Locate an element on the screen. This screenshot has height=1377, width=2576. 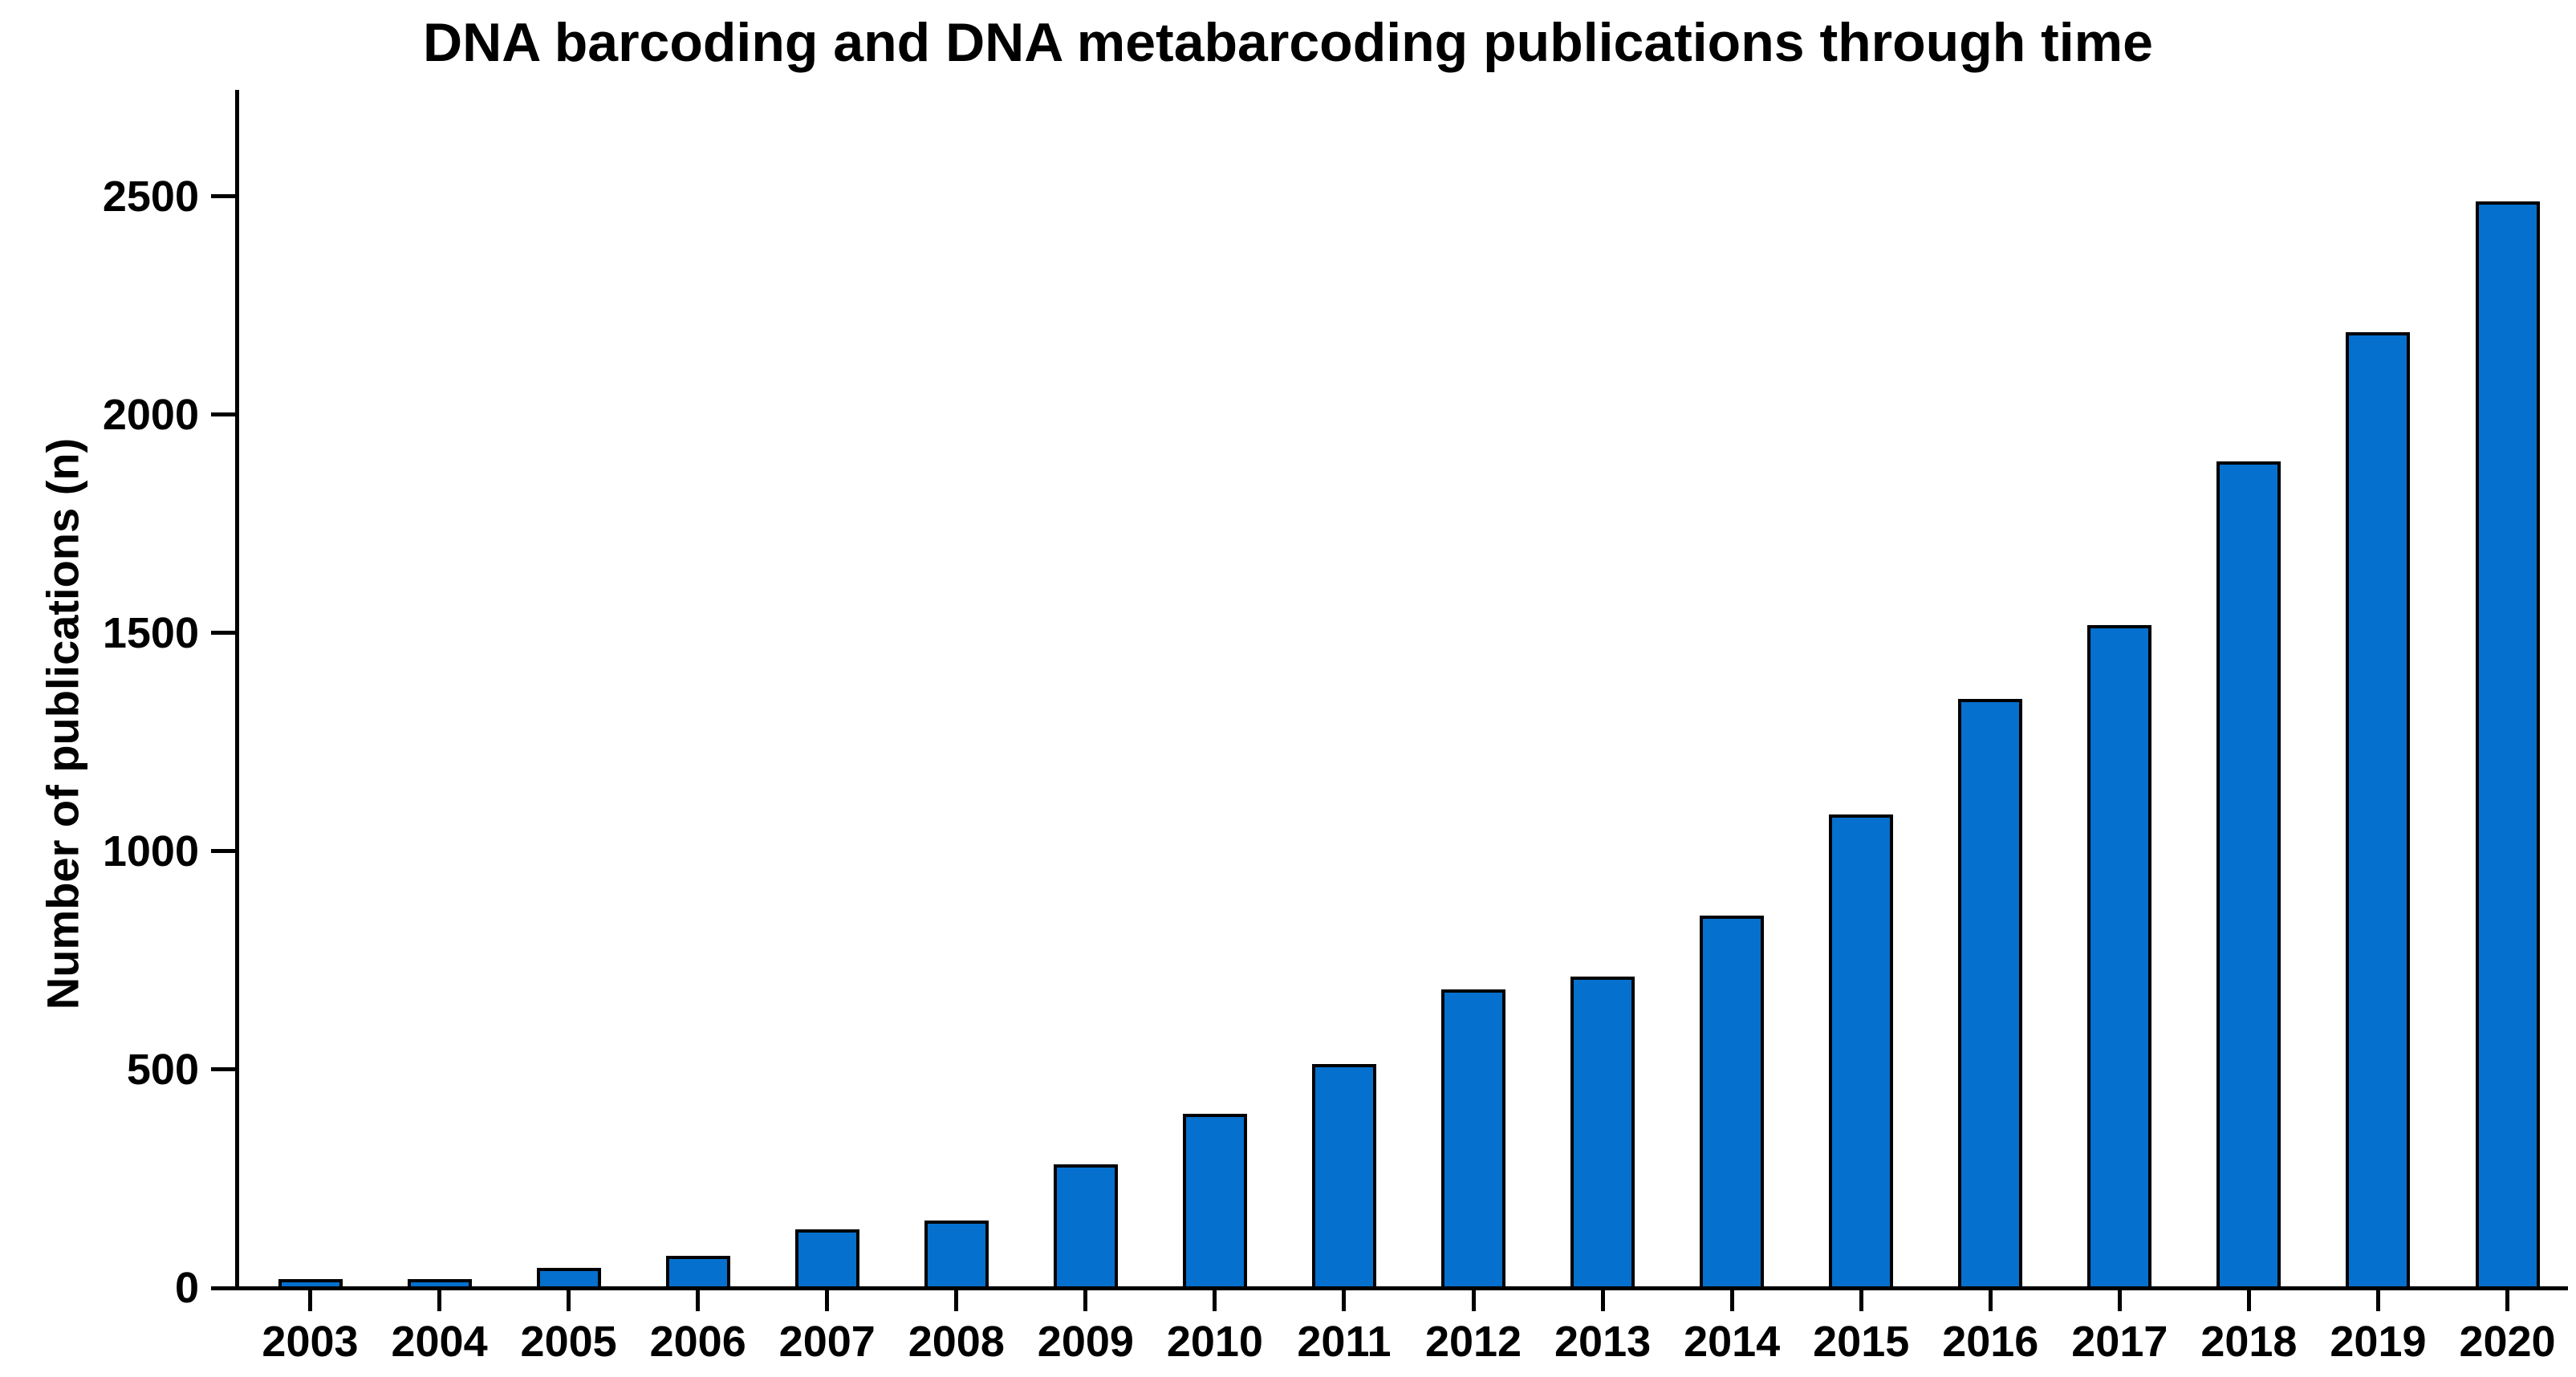
y-tick-2000 is located at coordinates (223, 415).